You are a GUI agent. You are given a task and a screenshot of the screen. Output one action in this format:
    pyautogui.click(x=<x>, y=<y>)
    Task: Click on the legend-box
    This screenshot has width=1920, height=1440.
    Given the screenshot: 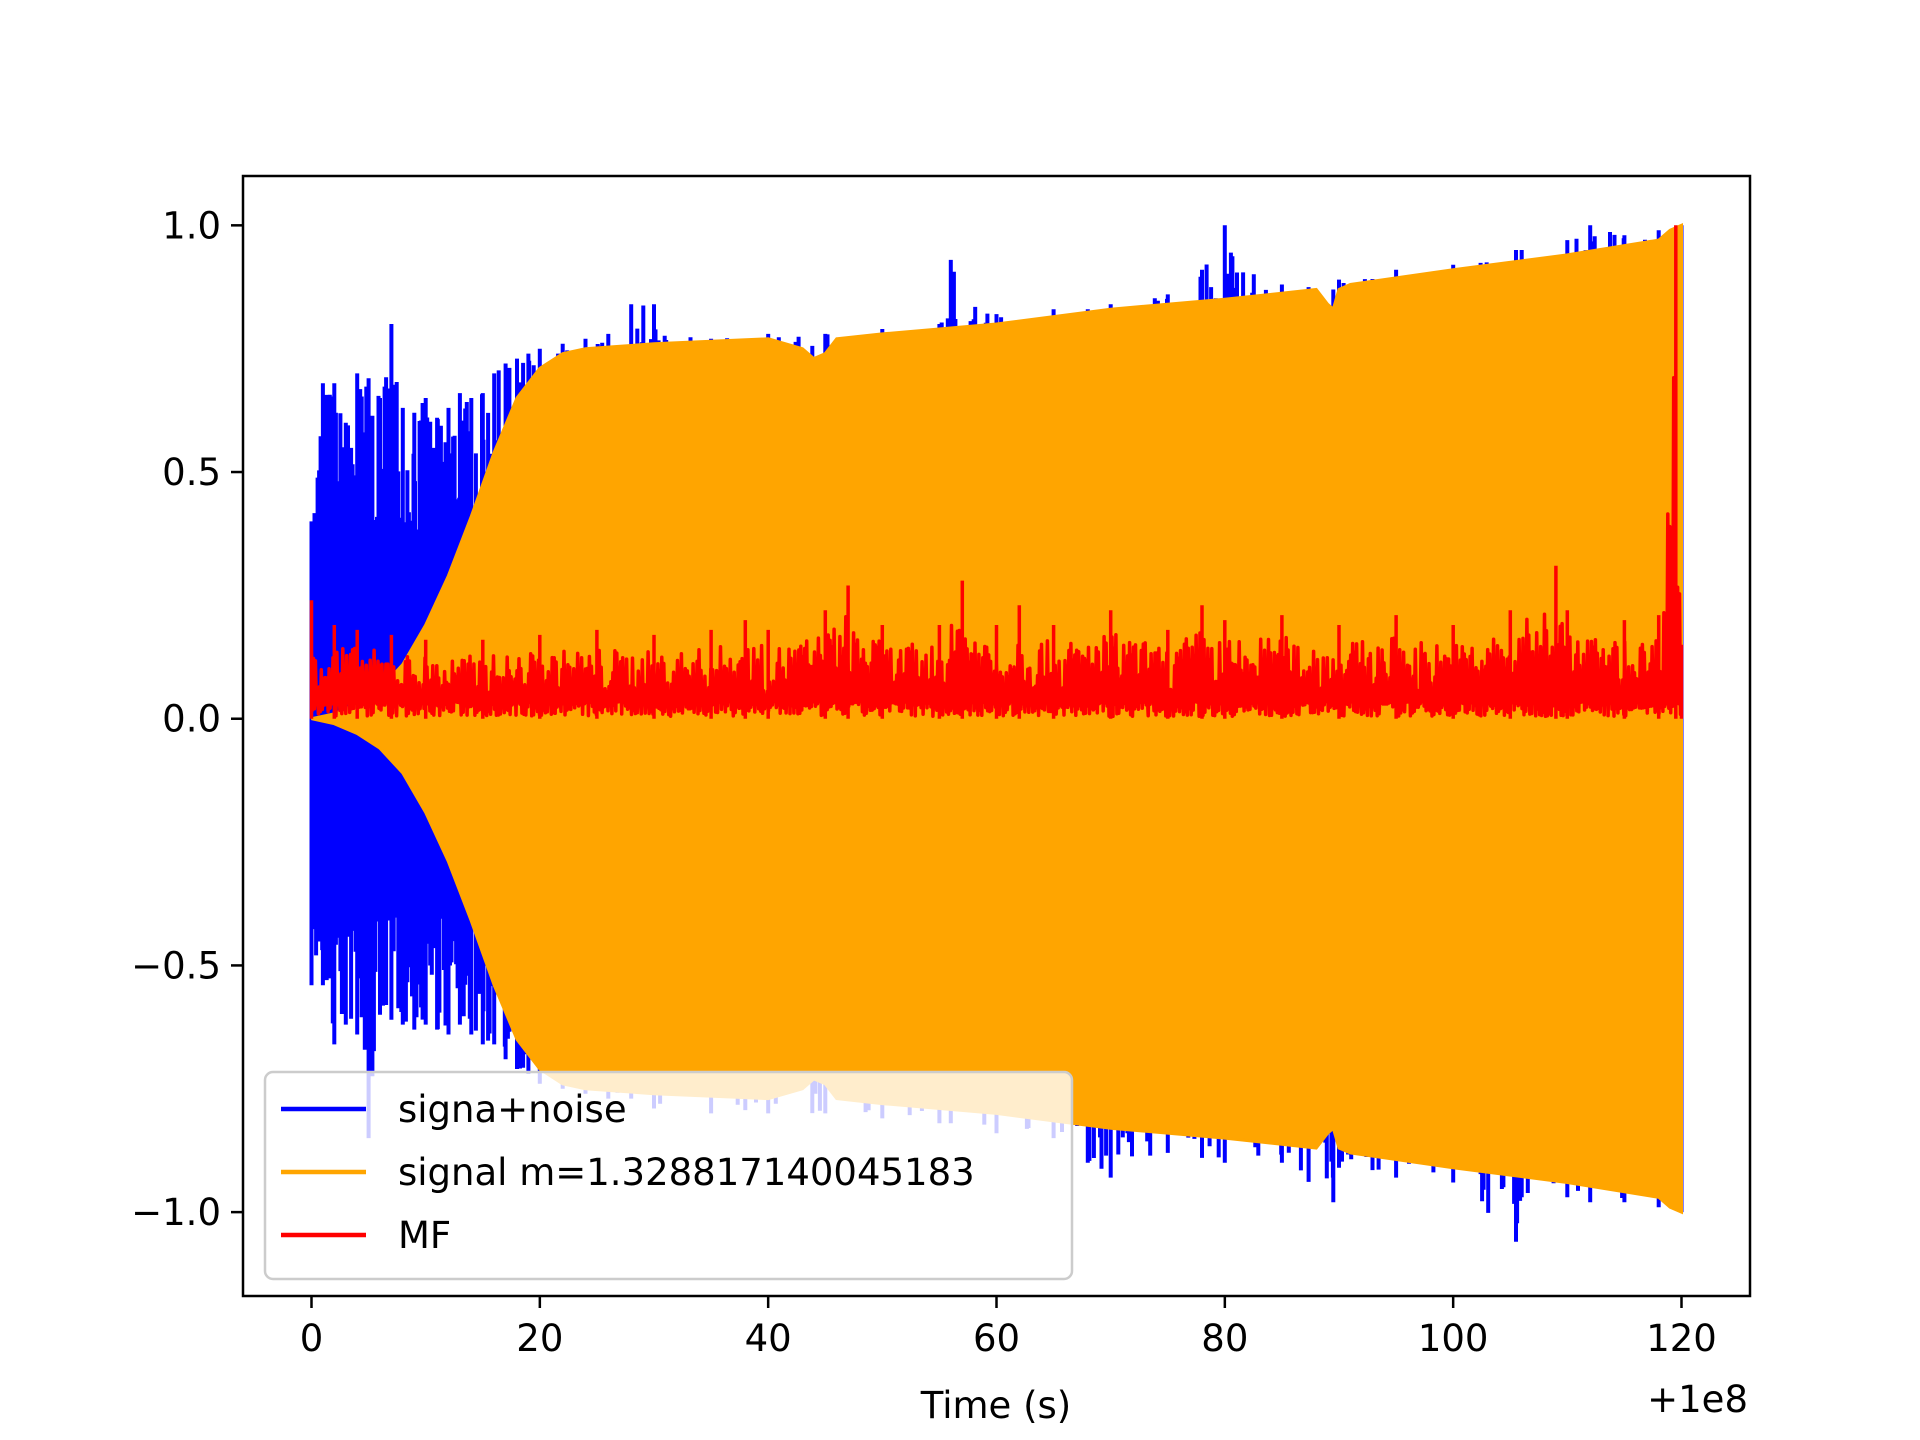 What is the action you would take?
    pyautogui.click(x=668, y=1175)
    